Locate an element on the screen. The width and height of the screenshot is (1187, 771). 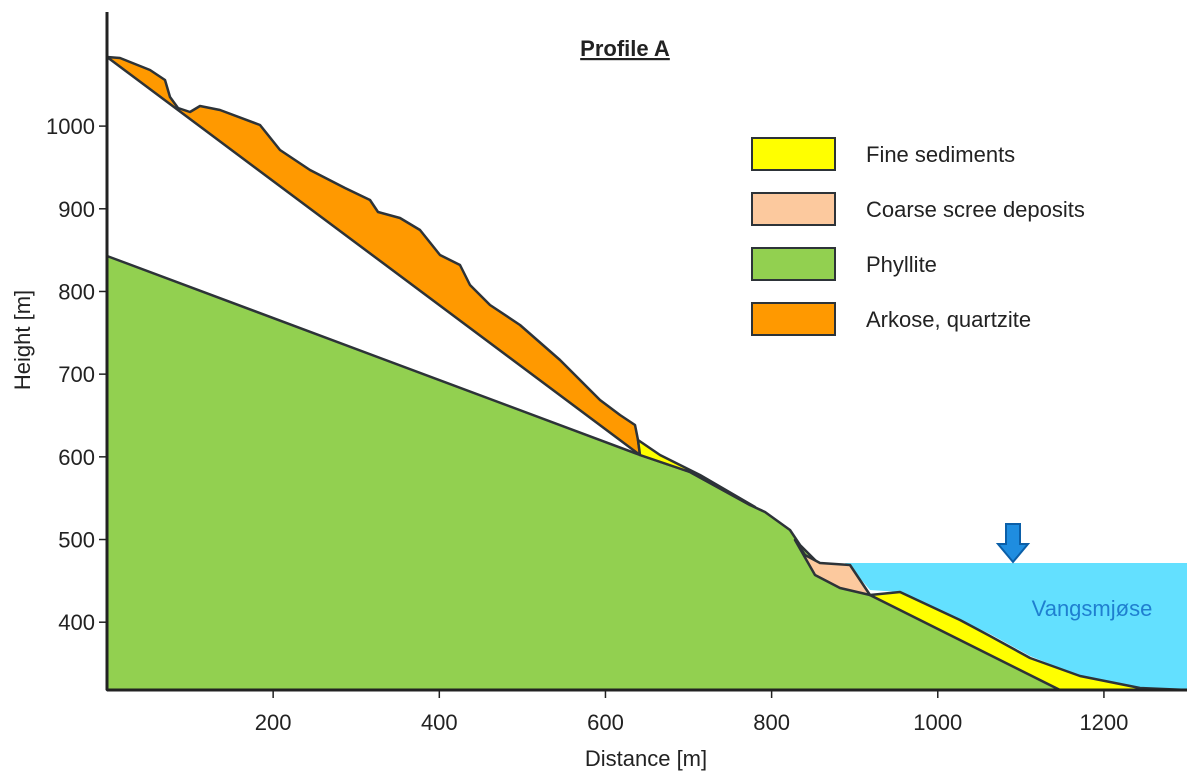
lake-label: Vangsmjøse is located at coordinates (1092, 608).